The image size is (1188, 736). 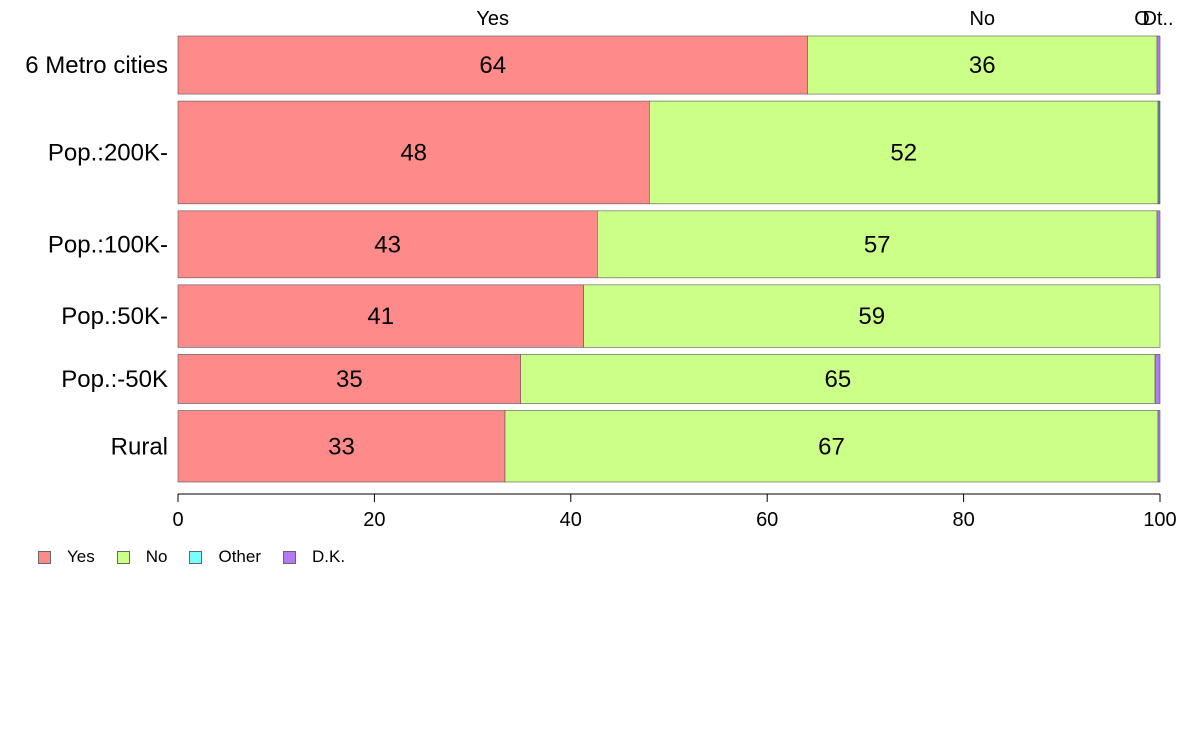 I want to click on category-label: Pop.:100K-, so click(x=108, y=244).